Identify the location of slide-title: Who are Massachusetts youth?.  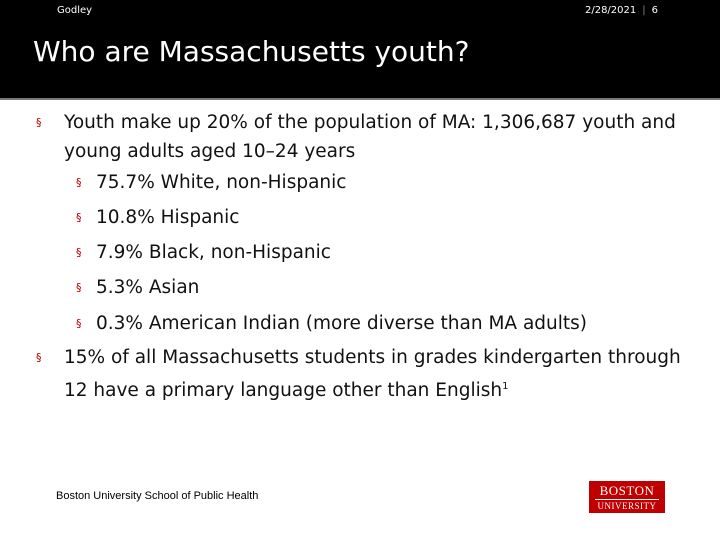
(251, 51).